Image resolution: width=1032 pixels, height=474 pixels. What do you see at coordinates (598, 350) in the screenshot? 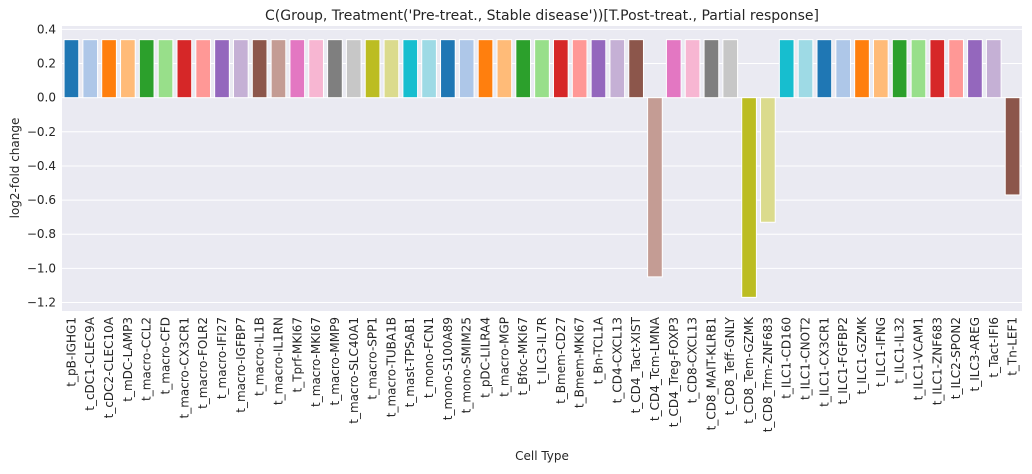
I see `x-tick-label: t_Bn-TCL1A` at bounding box center [598, 350].